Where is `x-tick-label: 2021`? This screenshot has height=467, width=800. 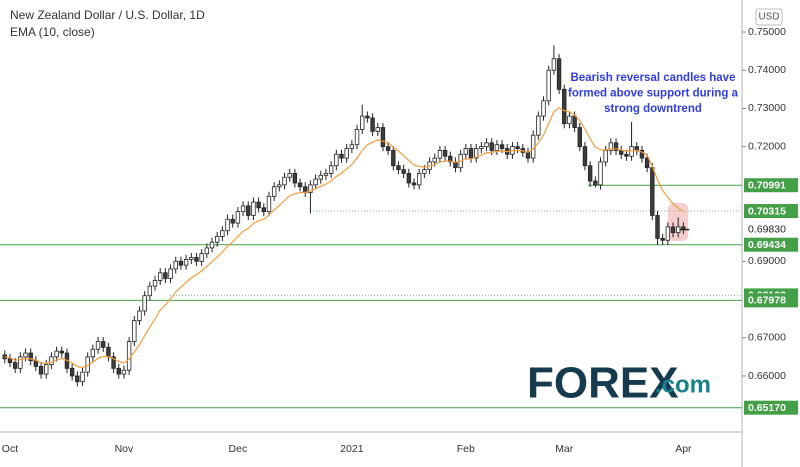
x-tick-label: 2021 is located at coordinates (352, 449).